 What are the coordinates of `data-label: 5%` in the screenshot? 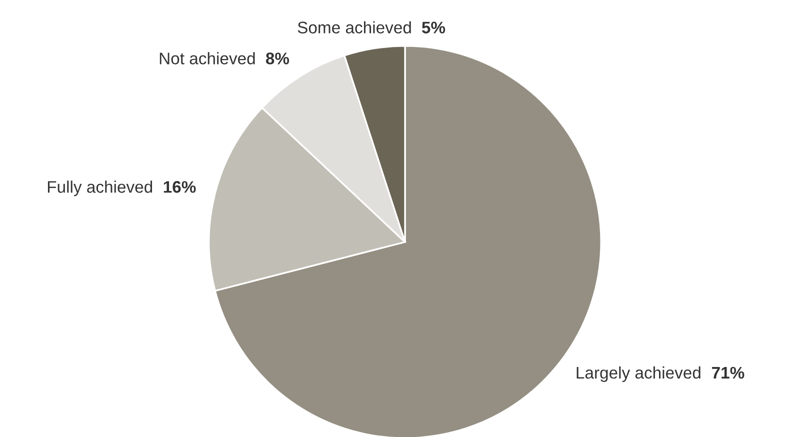 It's located at (434, 28).